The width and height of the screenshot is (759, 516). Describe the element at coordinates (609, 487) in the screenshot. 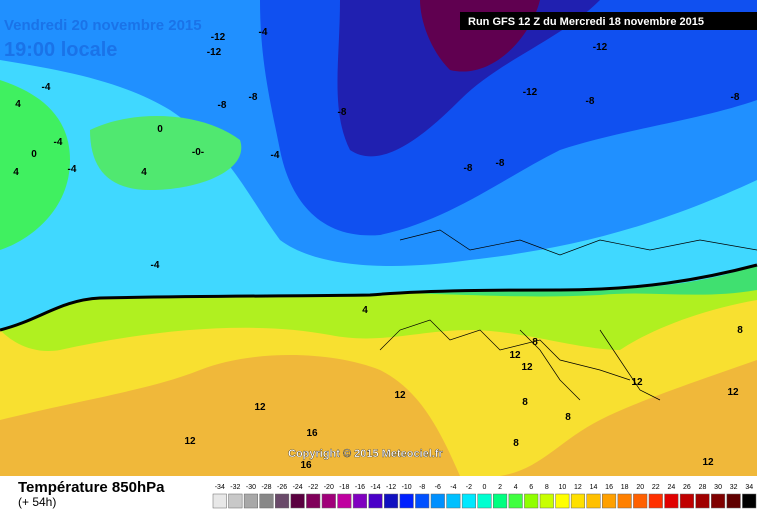

I see `scale-label: 16` at that location.